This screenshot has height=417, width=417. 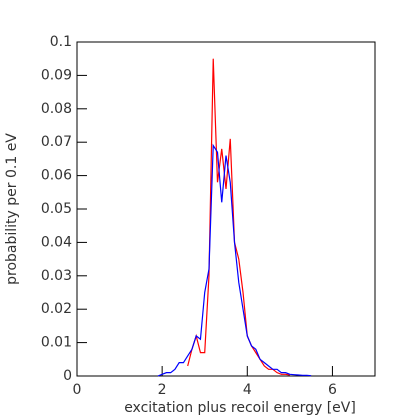 I want to click on y-tick-label: 0.1, so click(x=61, y=42).